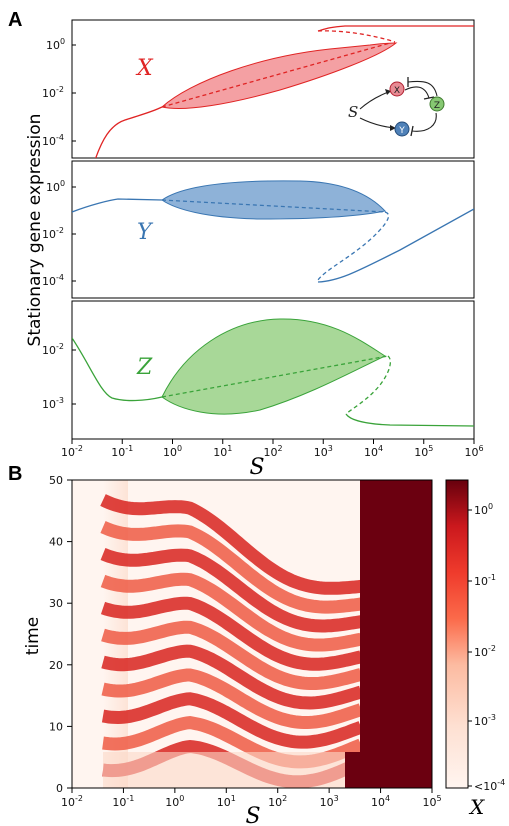 This screenshot has height=826, width=509. What do you see at coordinates (276, 75) in the screenshot?
I see `x-unstable-dashed` at bounding box center [276, 75].